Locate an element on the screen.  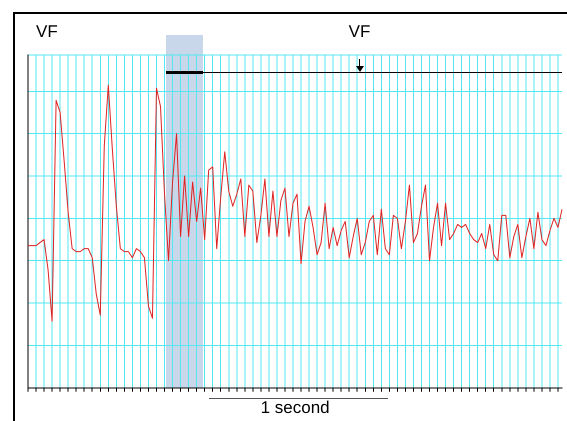
text: 1 second is located at coordinates (295, 408).